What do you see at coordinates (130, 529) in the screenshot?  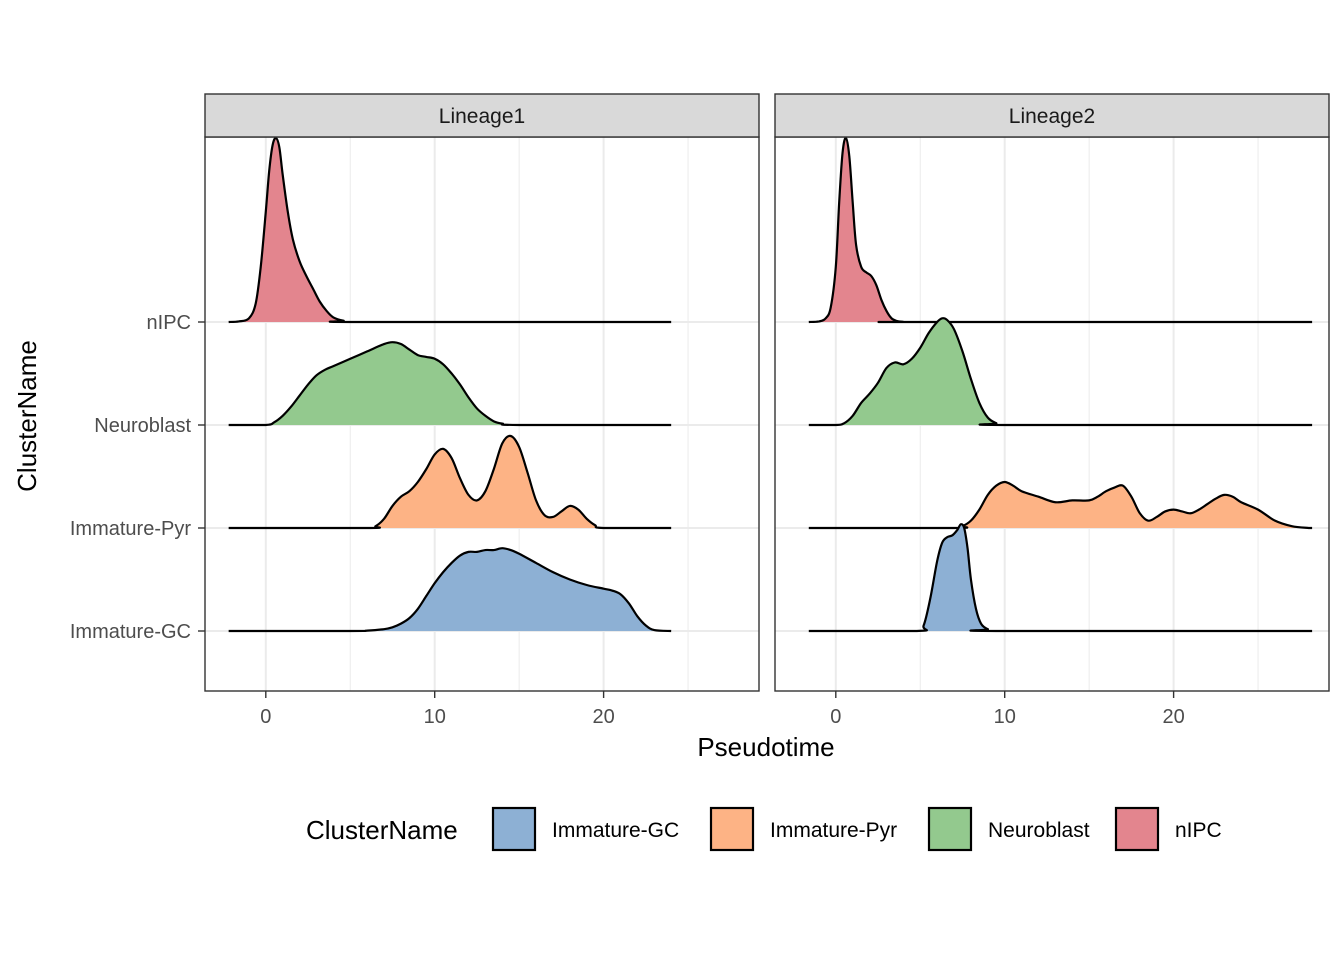 I see `y-tick-label: Immature-Pyr` at bounding box center [130, 529].